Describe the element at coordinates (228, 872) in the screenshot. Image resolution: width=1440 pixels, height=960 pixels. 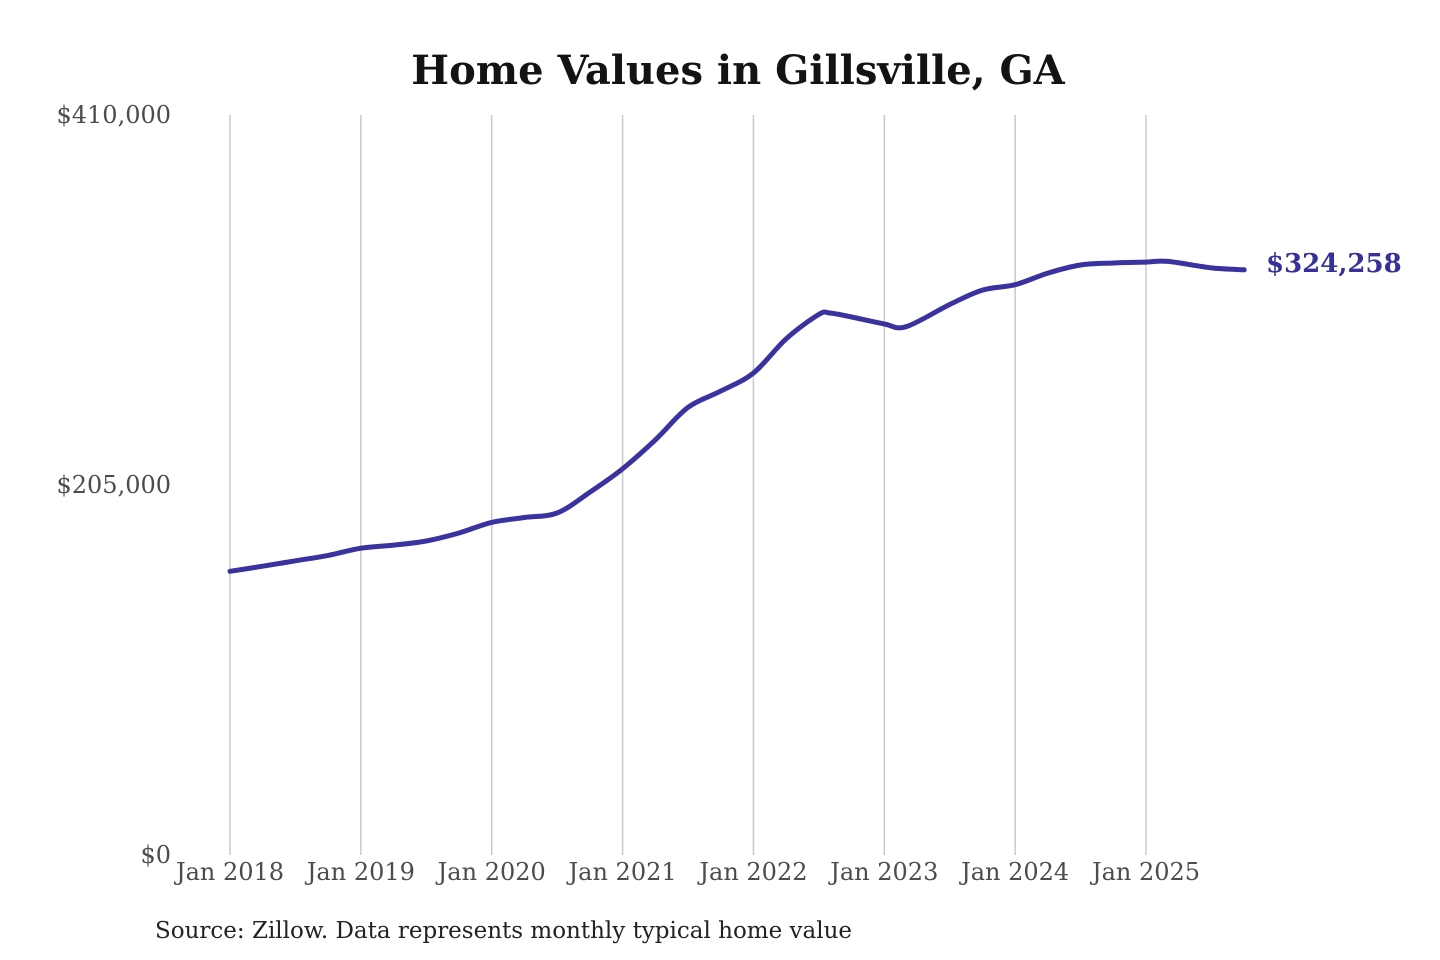
I see `x-axis-tick-label: Jan 2018` at that location.